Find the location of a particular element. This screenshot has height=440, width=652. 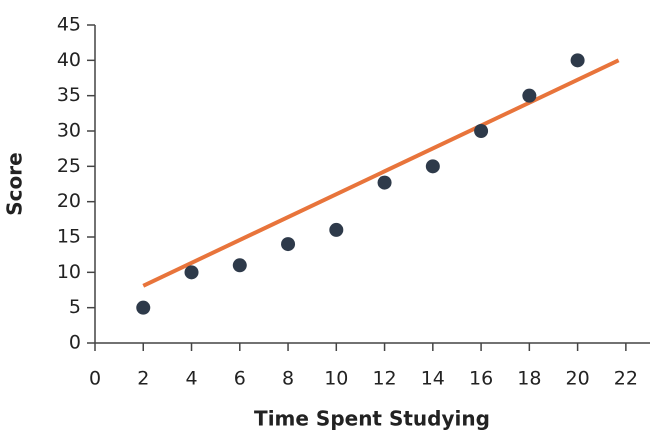

x-tick-label: 12 is located at coordinates (384, 379).